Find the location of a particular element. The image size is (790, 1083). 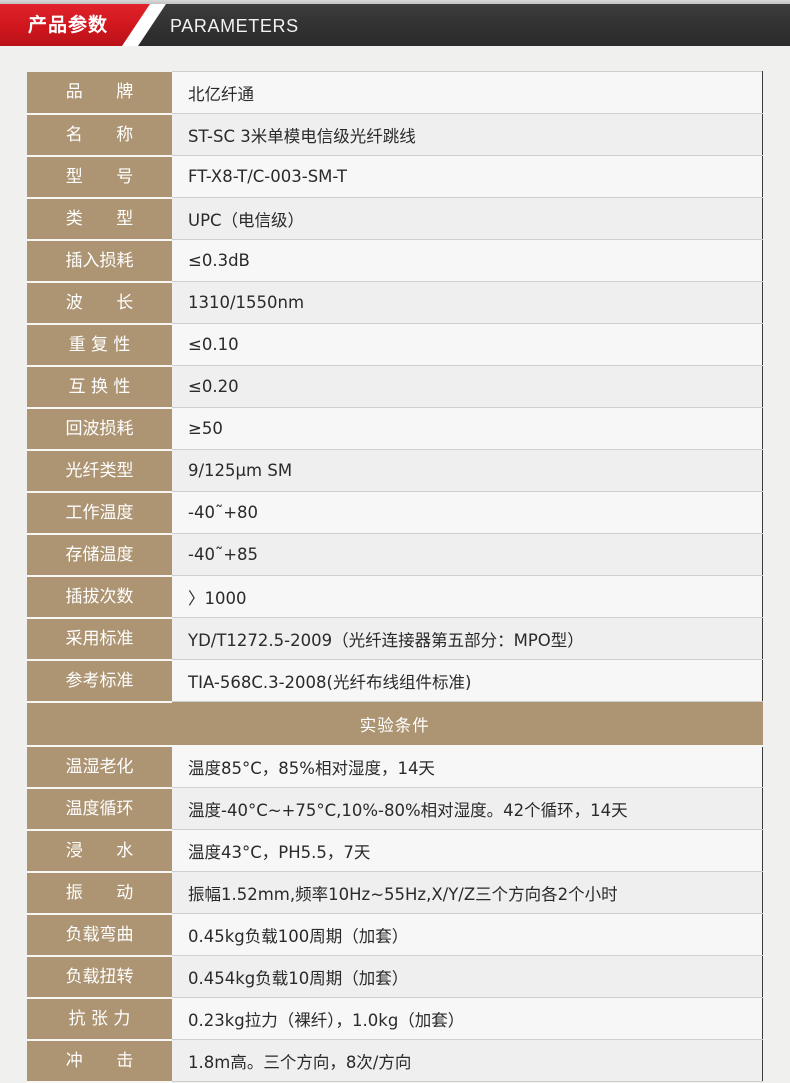

row-label-cell: 振 动 is located at coordinates (99, 893).